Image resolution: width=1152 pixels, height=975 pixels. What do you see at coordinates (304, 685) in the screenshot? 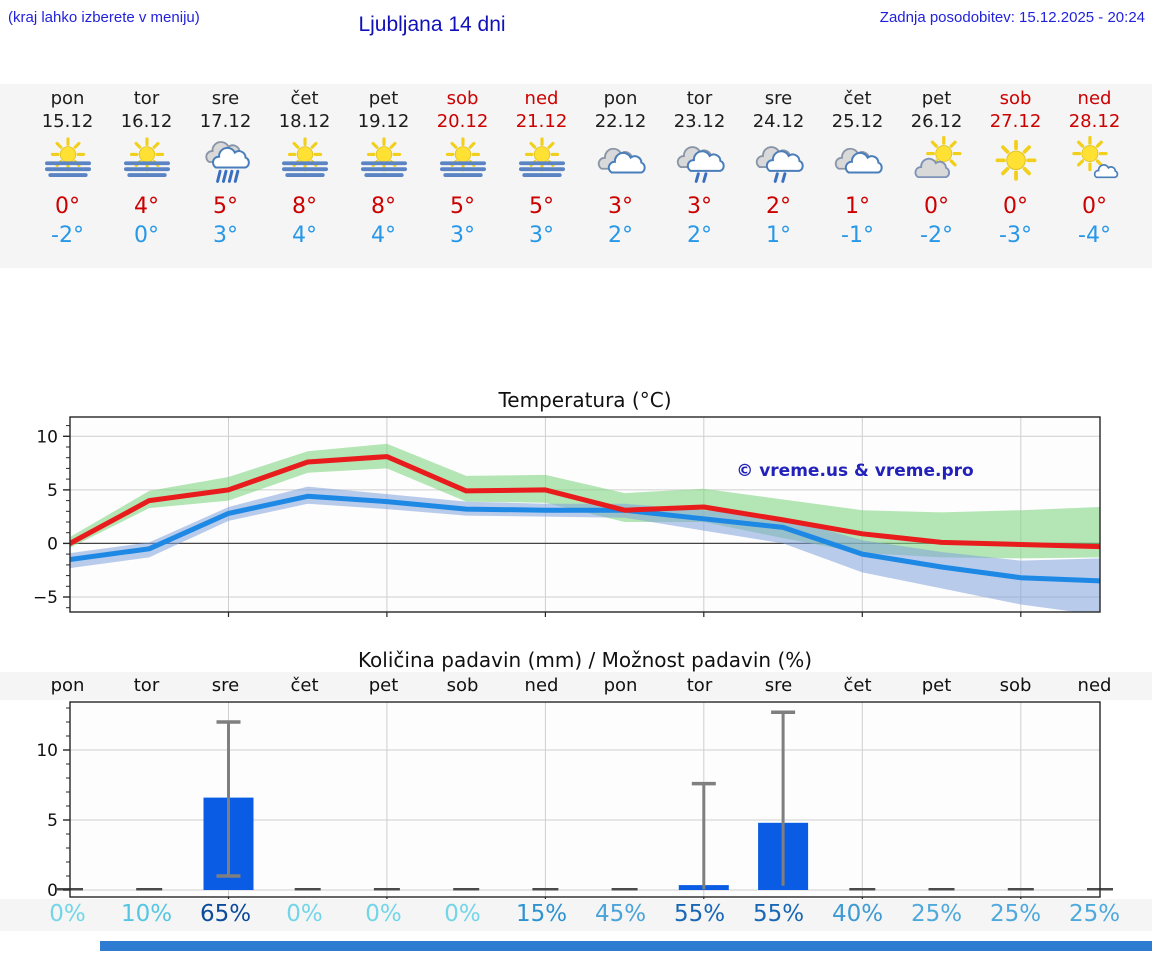
I see `precip-day-label: čet` at bounding box center [304, 685].